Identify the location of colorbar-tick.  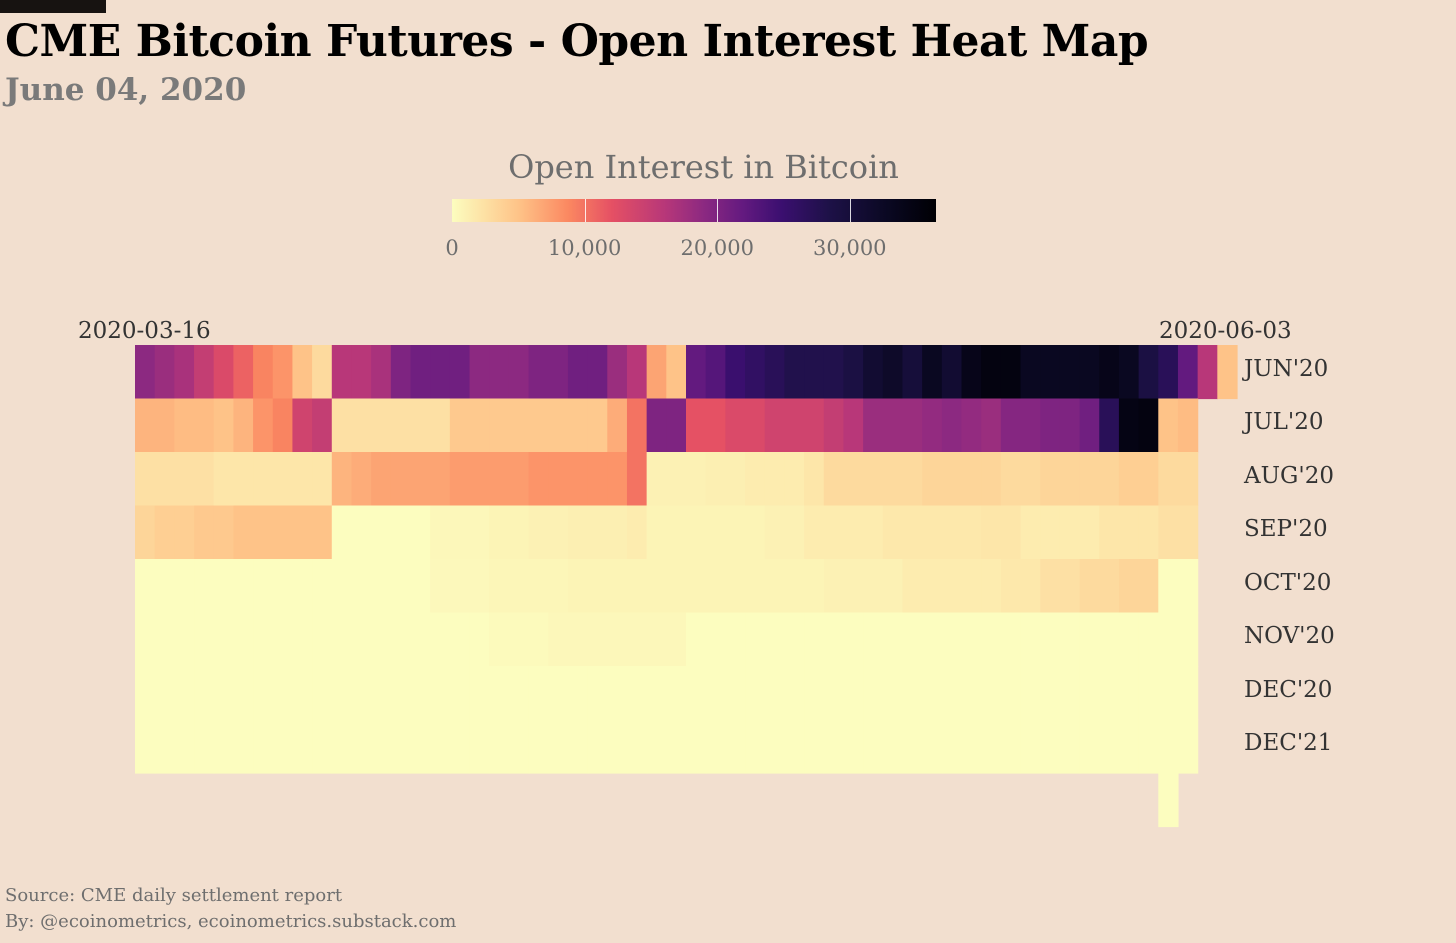
(718, 210).